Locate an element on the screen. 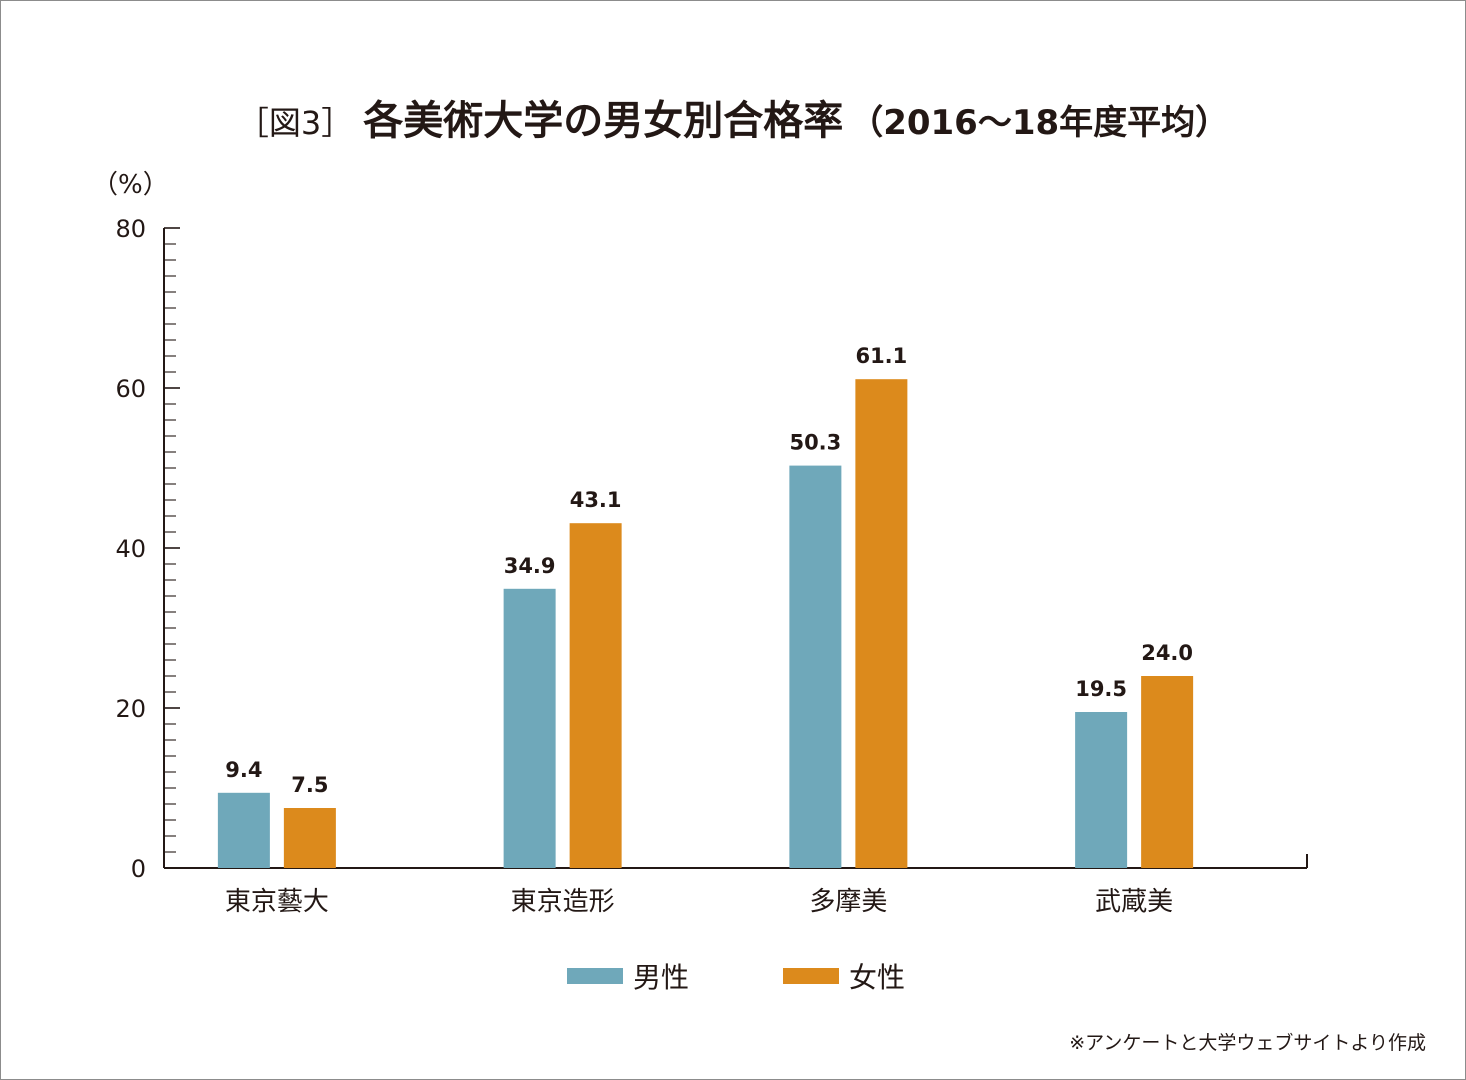 This screenshot has height=1080, width=1466. legend-item-female: 女性 is located at coordinates (844, 976).